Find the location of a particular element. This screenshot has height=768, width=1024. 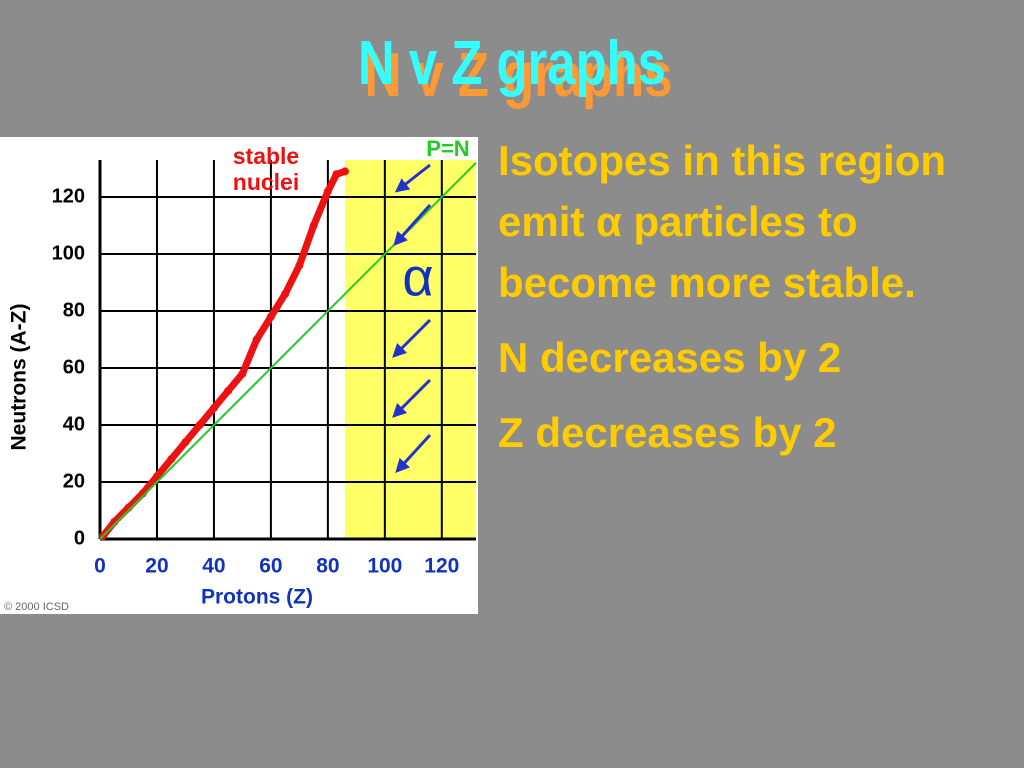

slide-title: N v Z graphs is located at coordinates (512, 63).